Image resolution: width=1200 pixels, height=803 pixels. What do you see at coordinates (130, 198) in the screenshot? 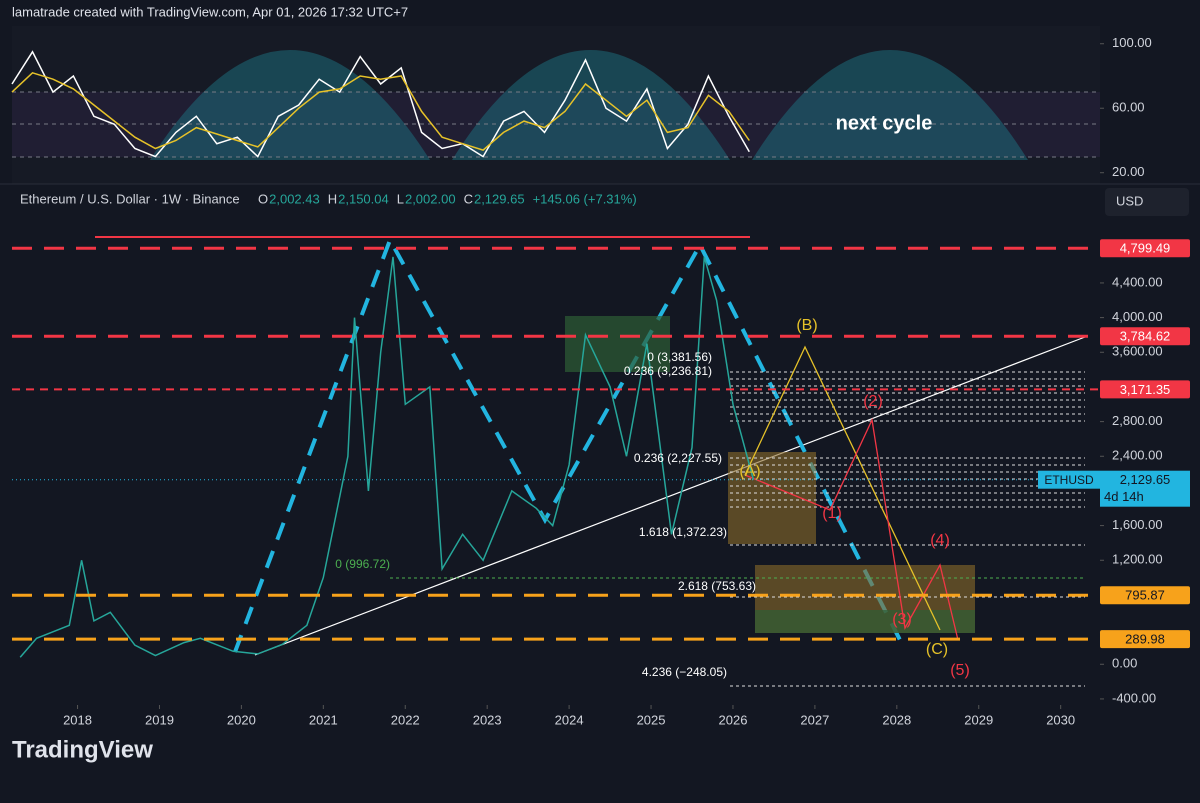
I see `chart-title: Ethereum / U.S. Dollar · 1W · Binance` at bounding box center [130, 198].